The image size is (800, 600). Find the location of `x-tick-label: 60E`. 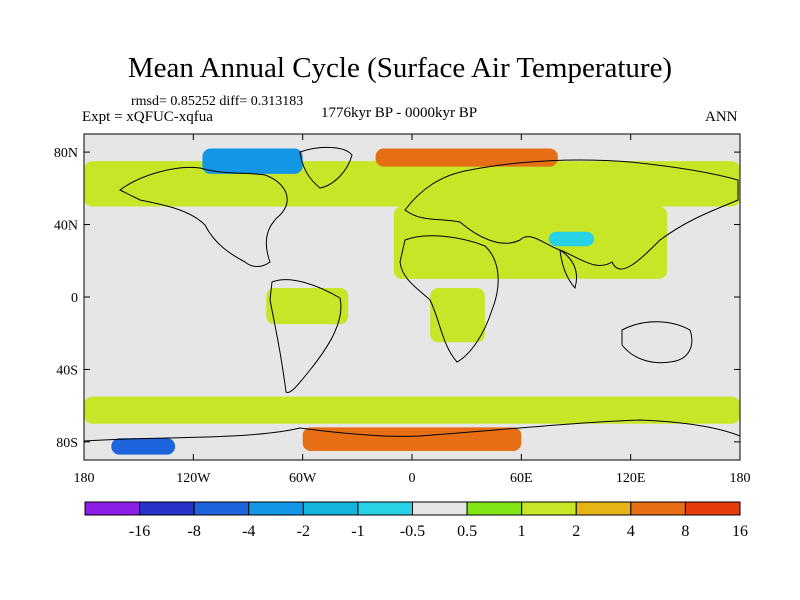

x-tick-label: 60E is located at coordinates (521, 478).